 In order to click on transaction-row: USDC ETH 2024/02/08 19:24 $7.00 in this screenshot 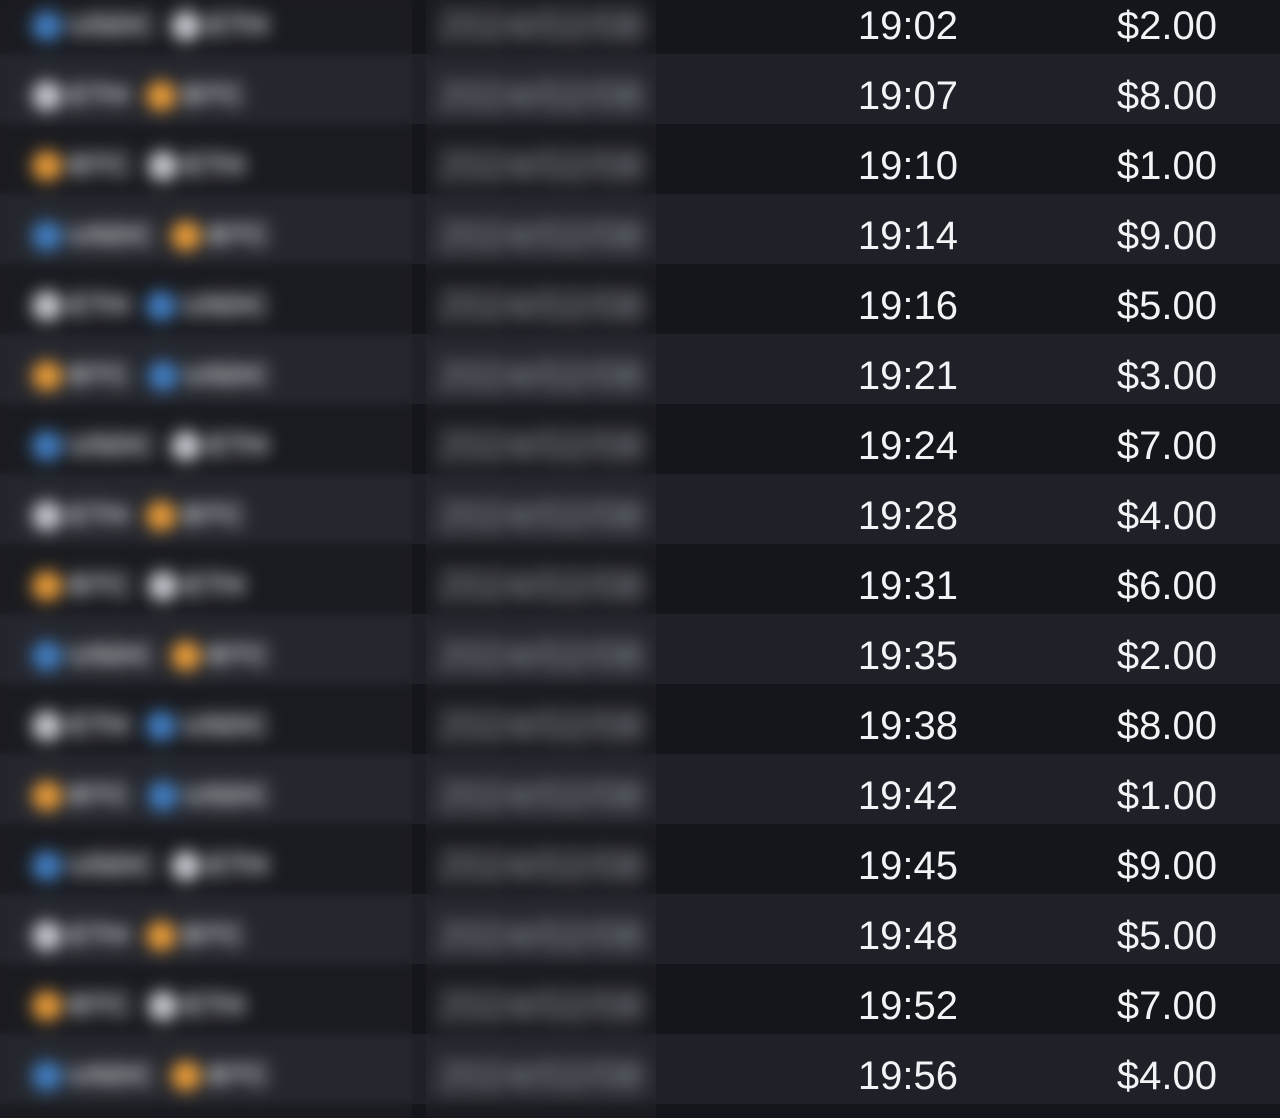, I will do `click(640, 439)`.